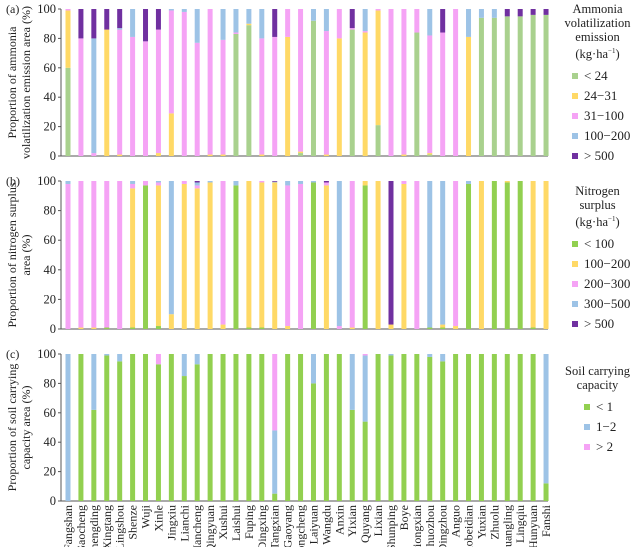 The height and width of the screenshot is (547, 639). What do you see at coordinates (107, 526) in the screenshot?
I see `x-tick-label: Xingtang` at bounding box center [107, 526].